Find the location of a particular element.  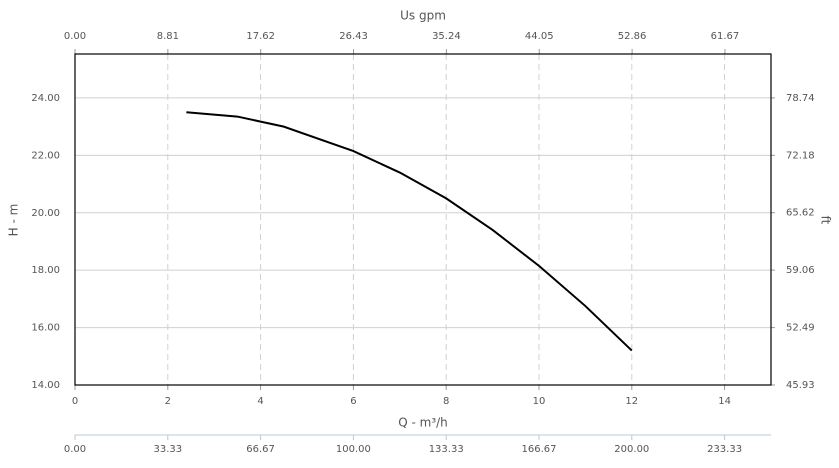

x2-tick-label: 52.86 is located at coordinates (632, 36).